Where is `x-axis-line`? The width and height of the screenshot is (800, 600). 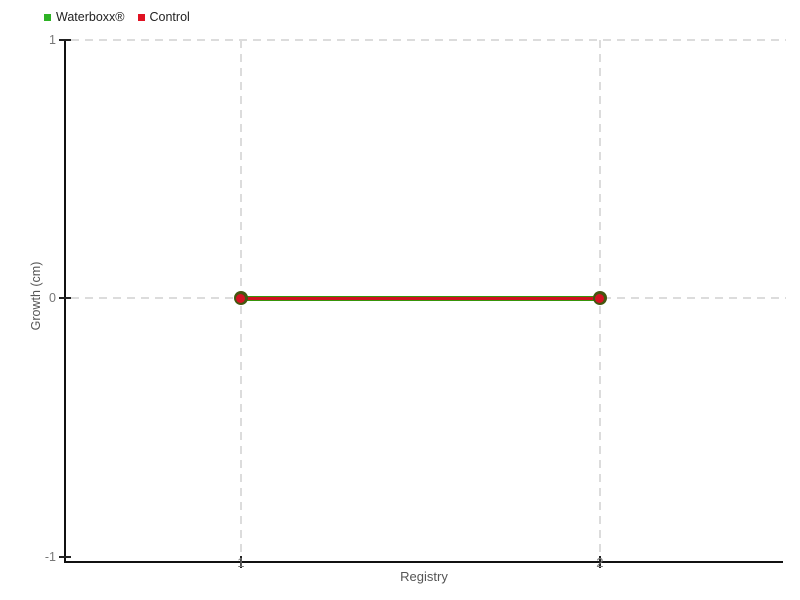
x-axis-line is located at coordinates (423, 562).